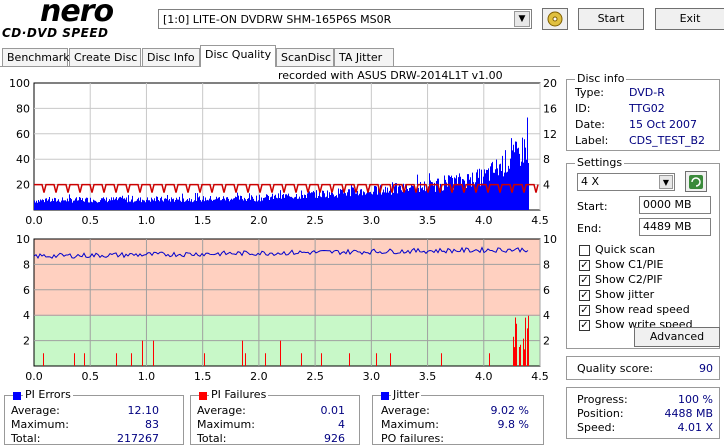  What do you see at coordinates (677, 337) in the screenshot?
I see `advanced-button: Advanced` at bounding box center [677, 337].